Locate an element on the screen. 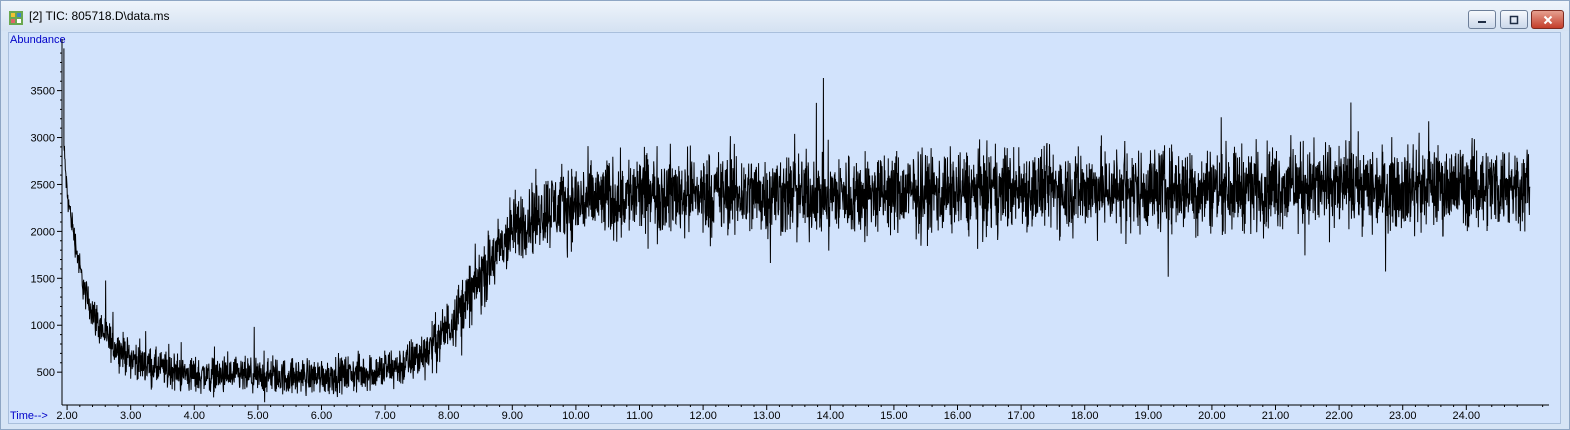 The image size is (1570, 430). x-tick-label: 19.00 is located at coordinates (1149, 416).